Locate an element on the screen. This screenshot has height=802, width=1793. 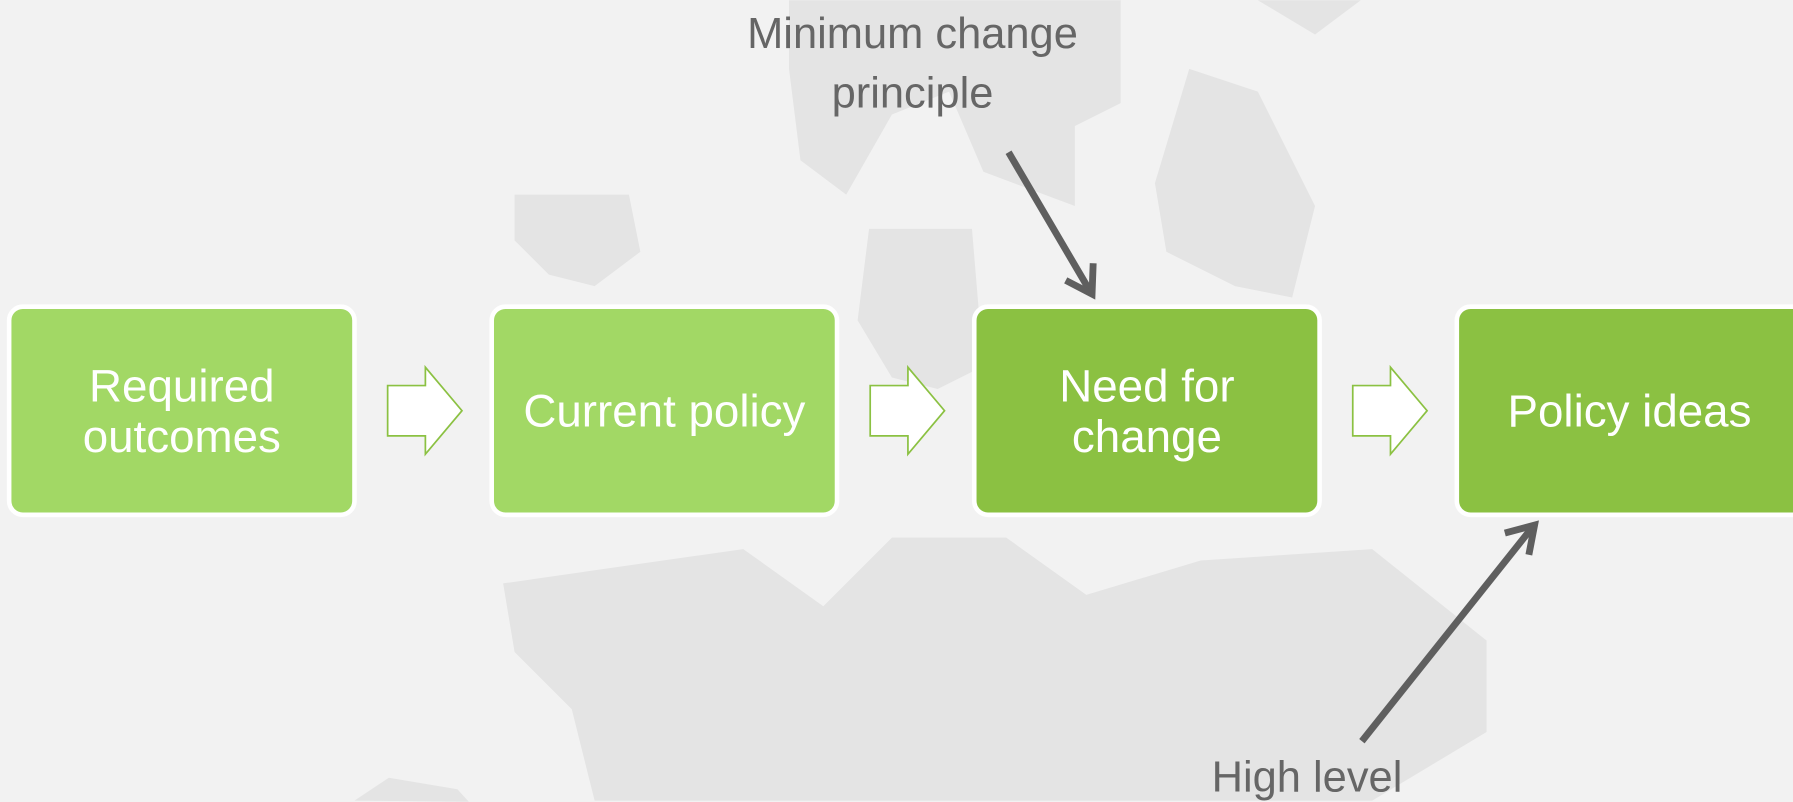
annotation: High level is located at coordinates (1307, 778).